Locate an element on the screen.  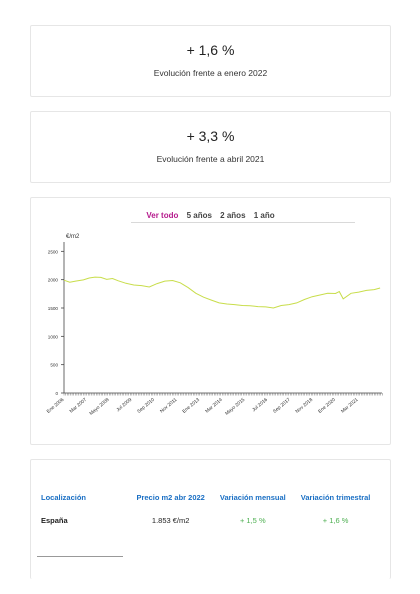
y-tick-label: 2000 is located at coordinates (53, 280).